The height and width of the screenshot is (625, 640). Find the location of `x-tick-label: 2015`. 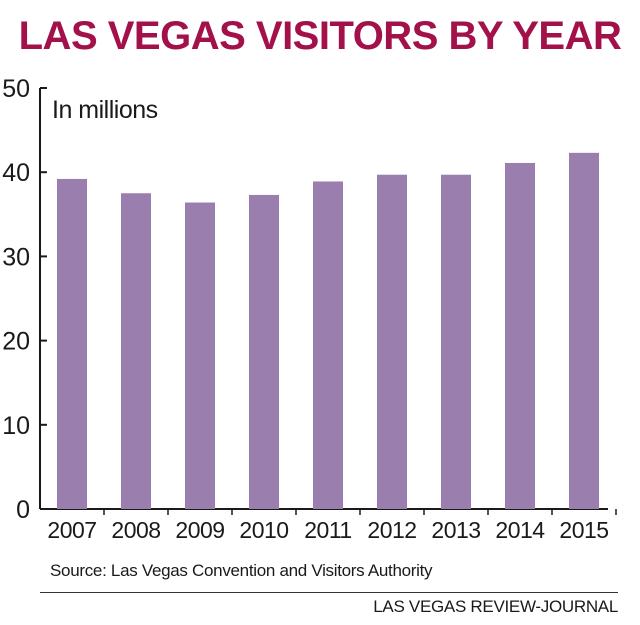

x-tick-label: 2015 is located at coordinates (583, 530).